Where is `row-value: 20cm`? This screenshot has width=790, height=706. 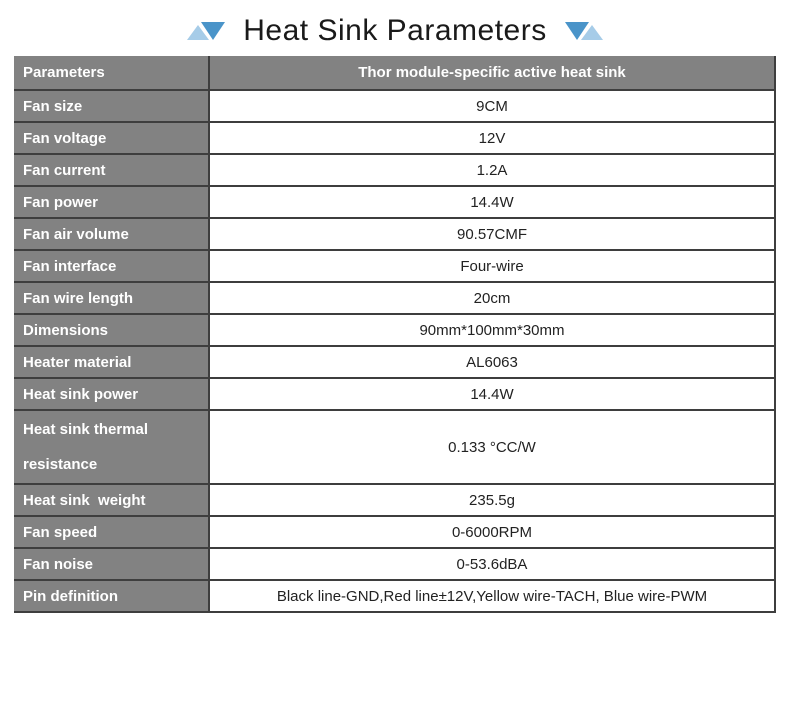
row-value: 20cm is located at coordinates (492, 298).